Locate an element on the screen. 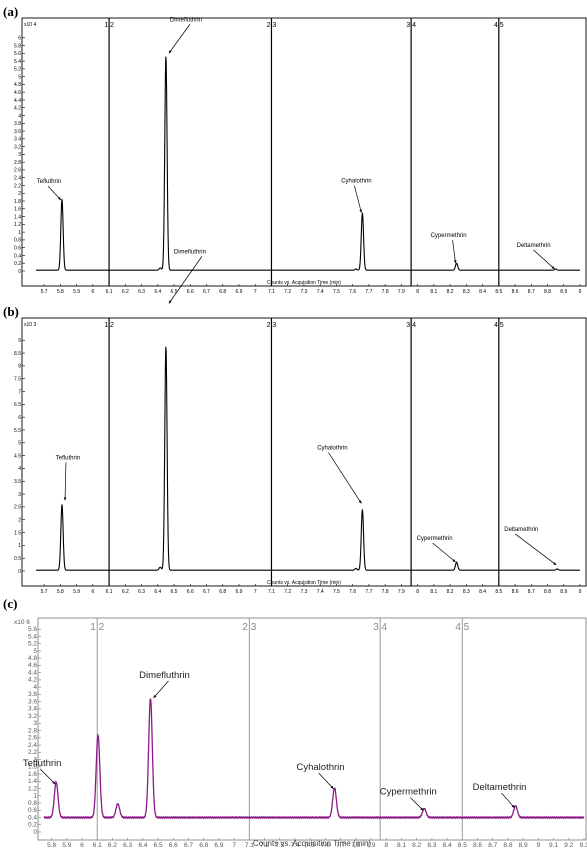  x-tick-label: 6.3 is located at coordinates (127, 845).